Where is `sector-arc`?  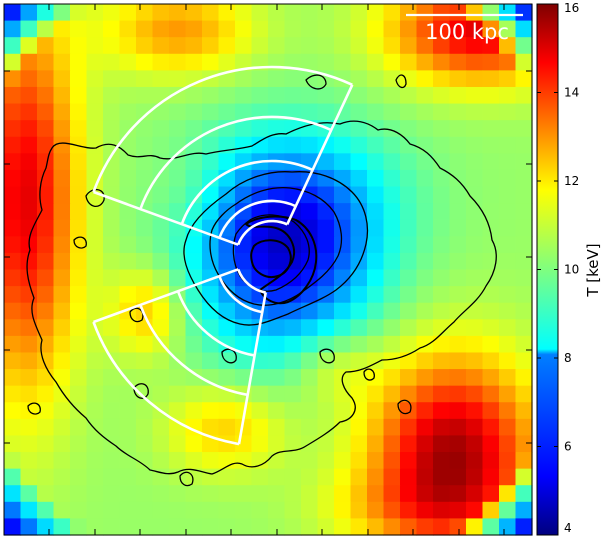 sector-arc is located at coordinates (166, 383).